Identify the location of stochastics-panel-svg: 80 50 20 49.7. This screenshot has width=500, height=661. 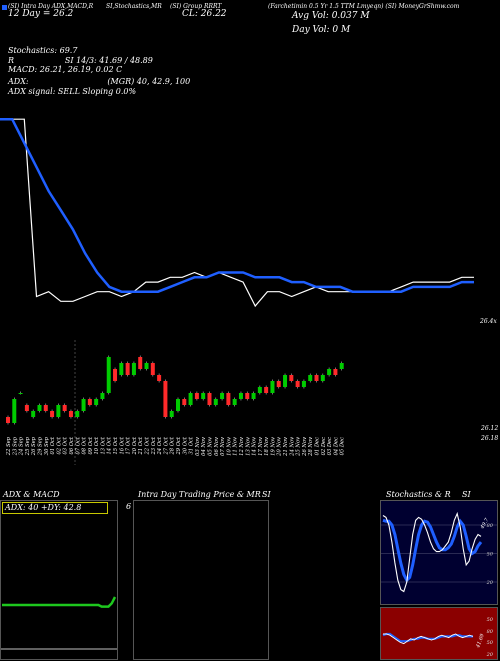
(439, 552).